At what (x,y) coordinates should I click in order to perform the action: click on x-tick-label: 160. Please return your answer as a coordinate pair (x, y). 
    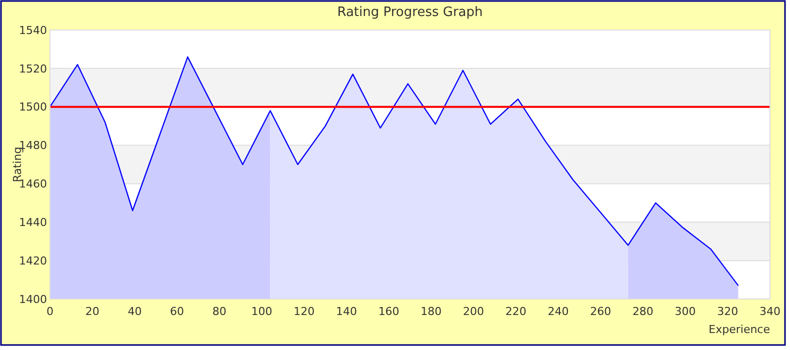
    Looking at the image, I should click on (389, 311).